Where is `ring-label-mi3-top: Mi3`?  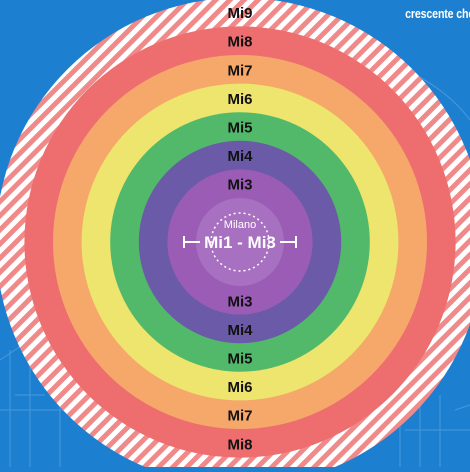 ring-label-mi3-top: Mi3 is located at coordinates (239, 185).